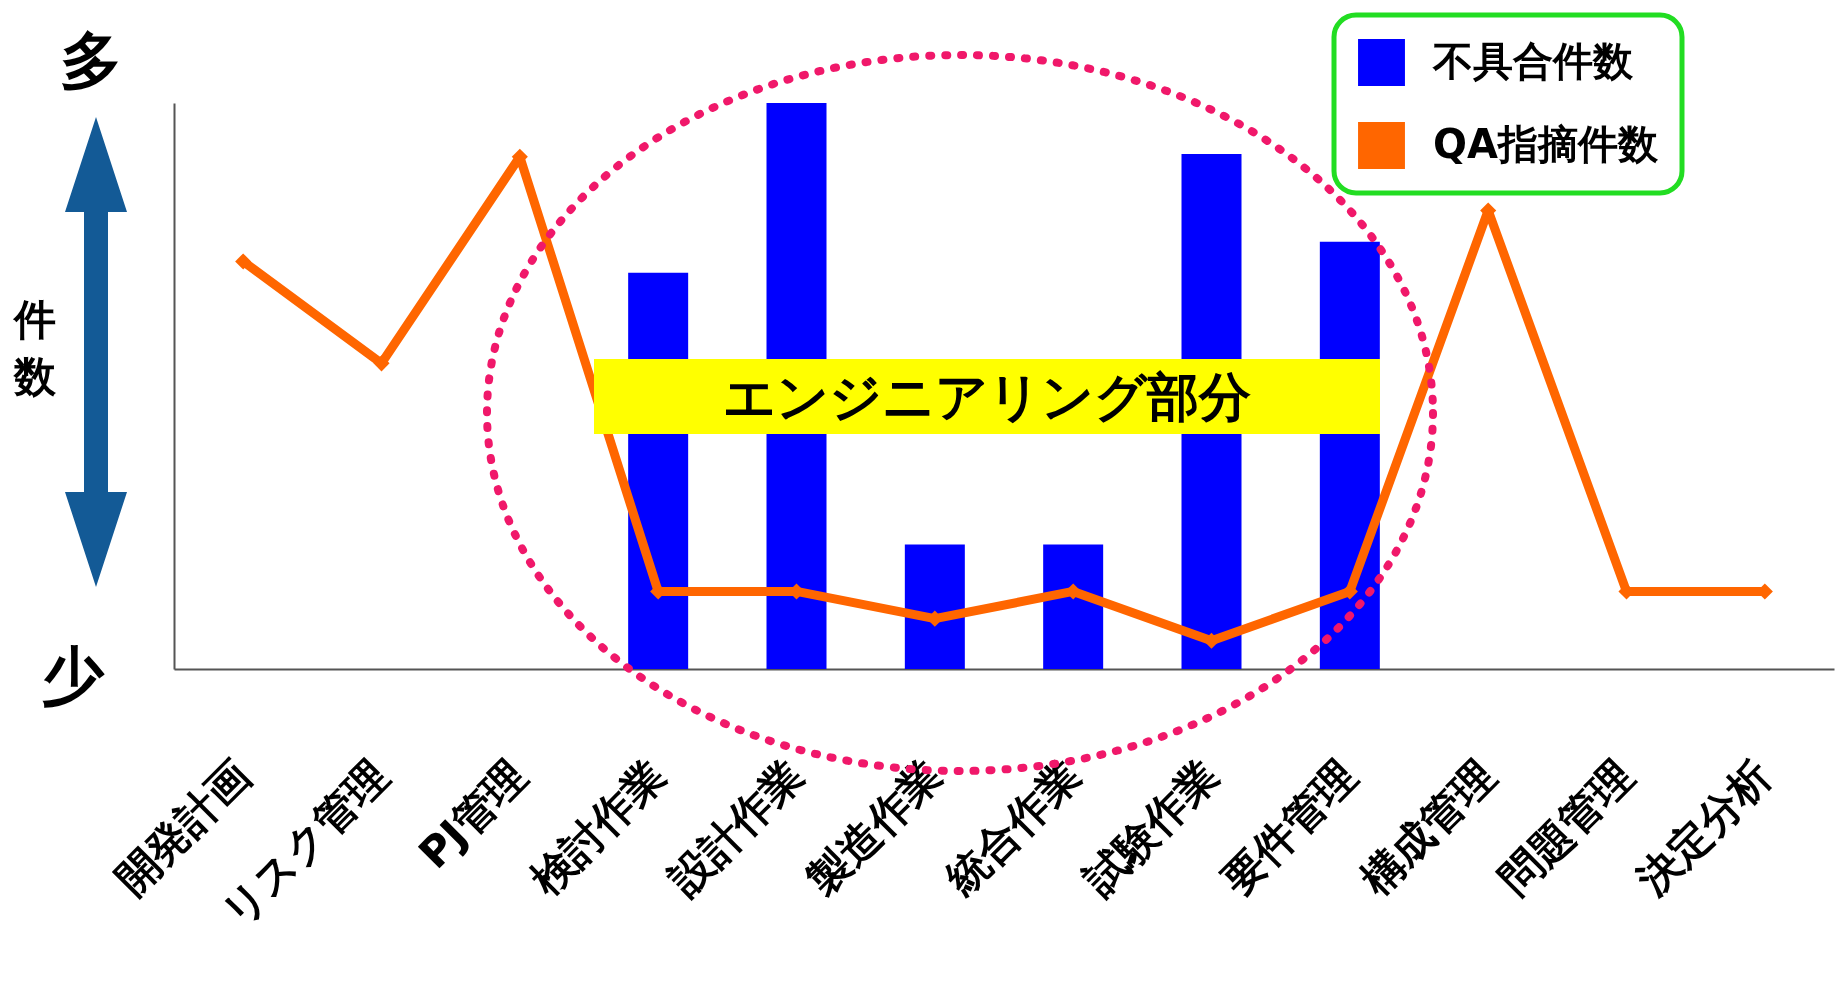 The width and height of the screenshot is (1840, 996). I want to click on y-axis-title: 件数, so click(35, 348).